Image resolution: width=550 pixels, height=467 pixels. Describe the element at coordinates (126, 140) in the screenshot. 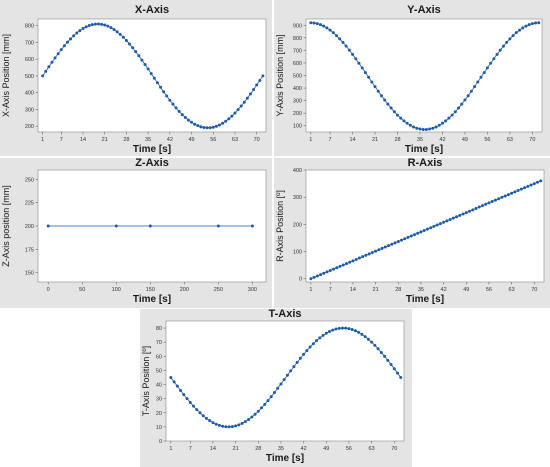

I see `x-axis-x-tick-label: 28` at that location.